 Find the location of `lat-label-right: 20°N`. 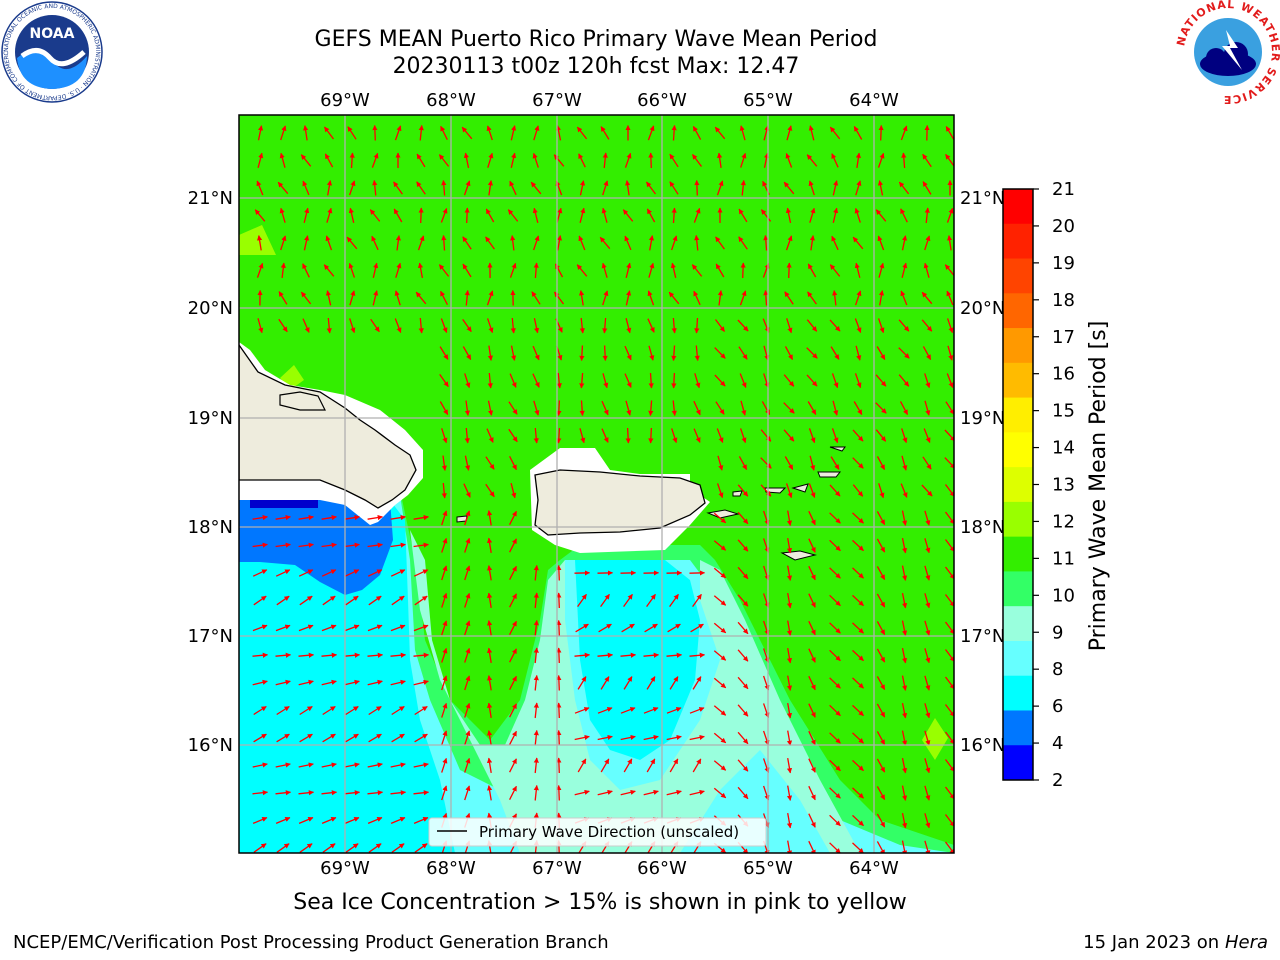

lat-label-right: 20°N is located at coordinates (982, 308).